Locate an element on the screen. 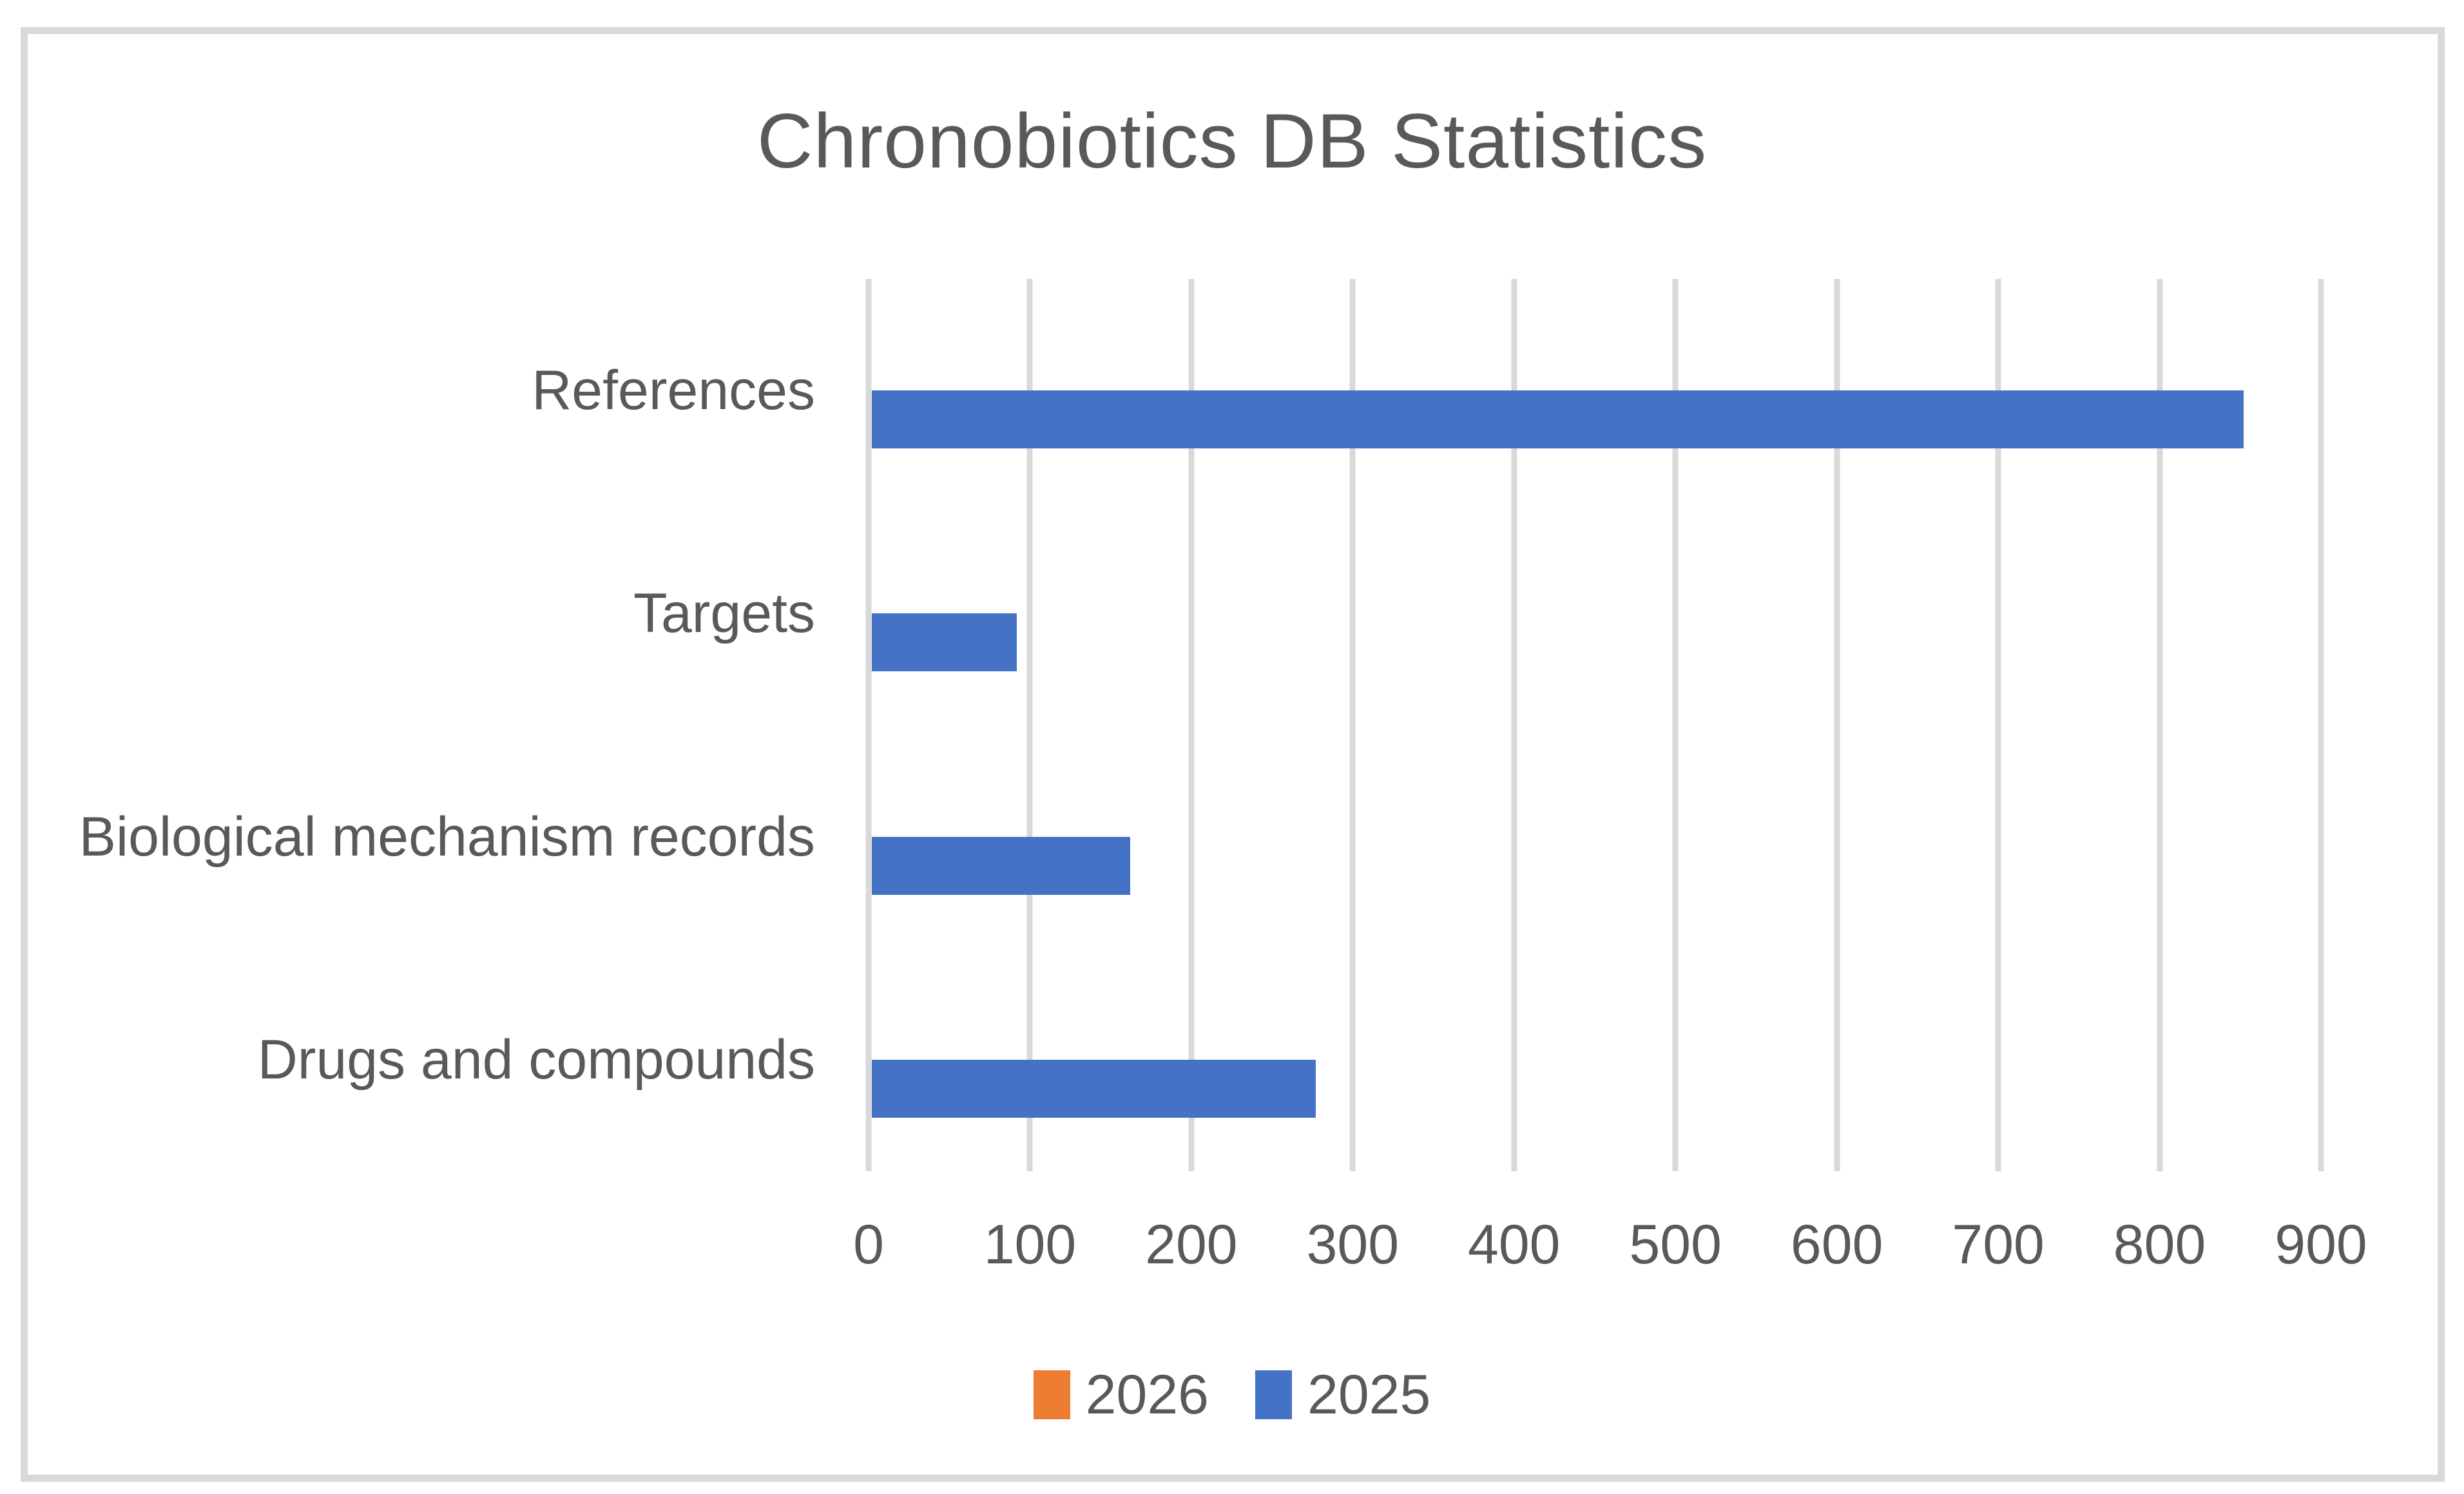  legend: 2026 2025 is located at coordinates (1232, 1395).